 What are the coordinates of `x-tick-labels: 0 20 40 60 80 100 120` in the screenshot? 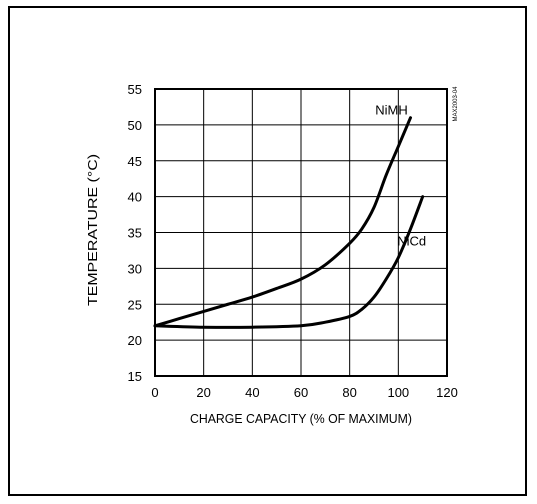 It's located at (304, 392).